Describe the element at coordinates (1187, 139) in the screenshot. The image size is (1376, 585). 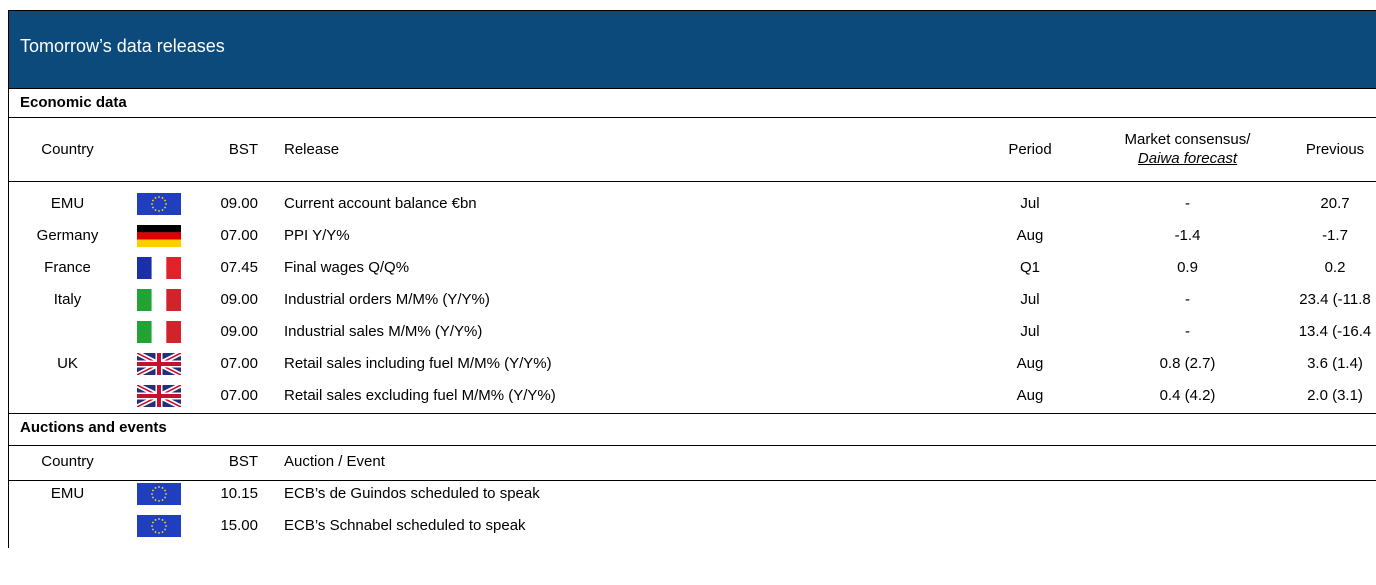
I see `column-header: Market consensus/` at that location.